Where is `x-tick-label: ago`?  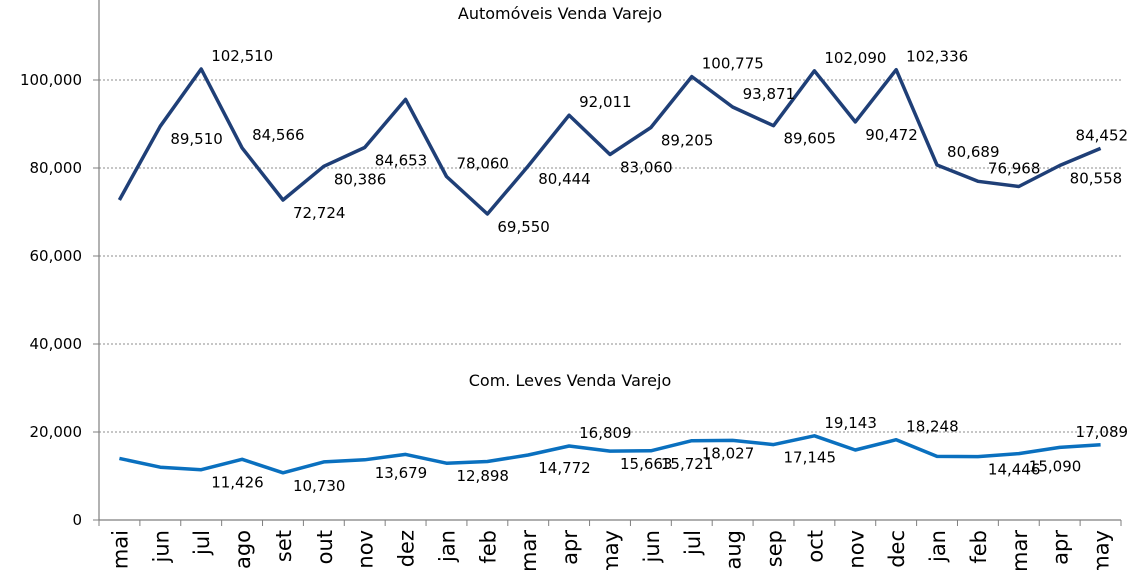 x-tick-label: ago is located at coordinates (243, 549).